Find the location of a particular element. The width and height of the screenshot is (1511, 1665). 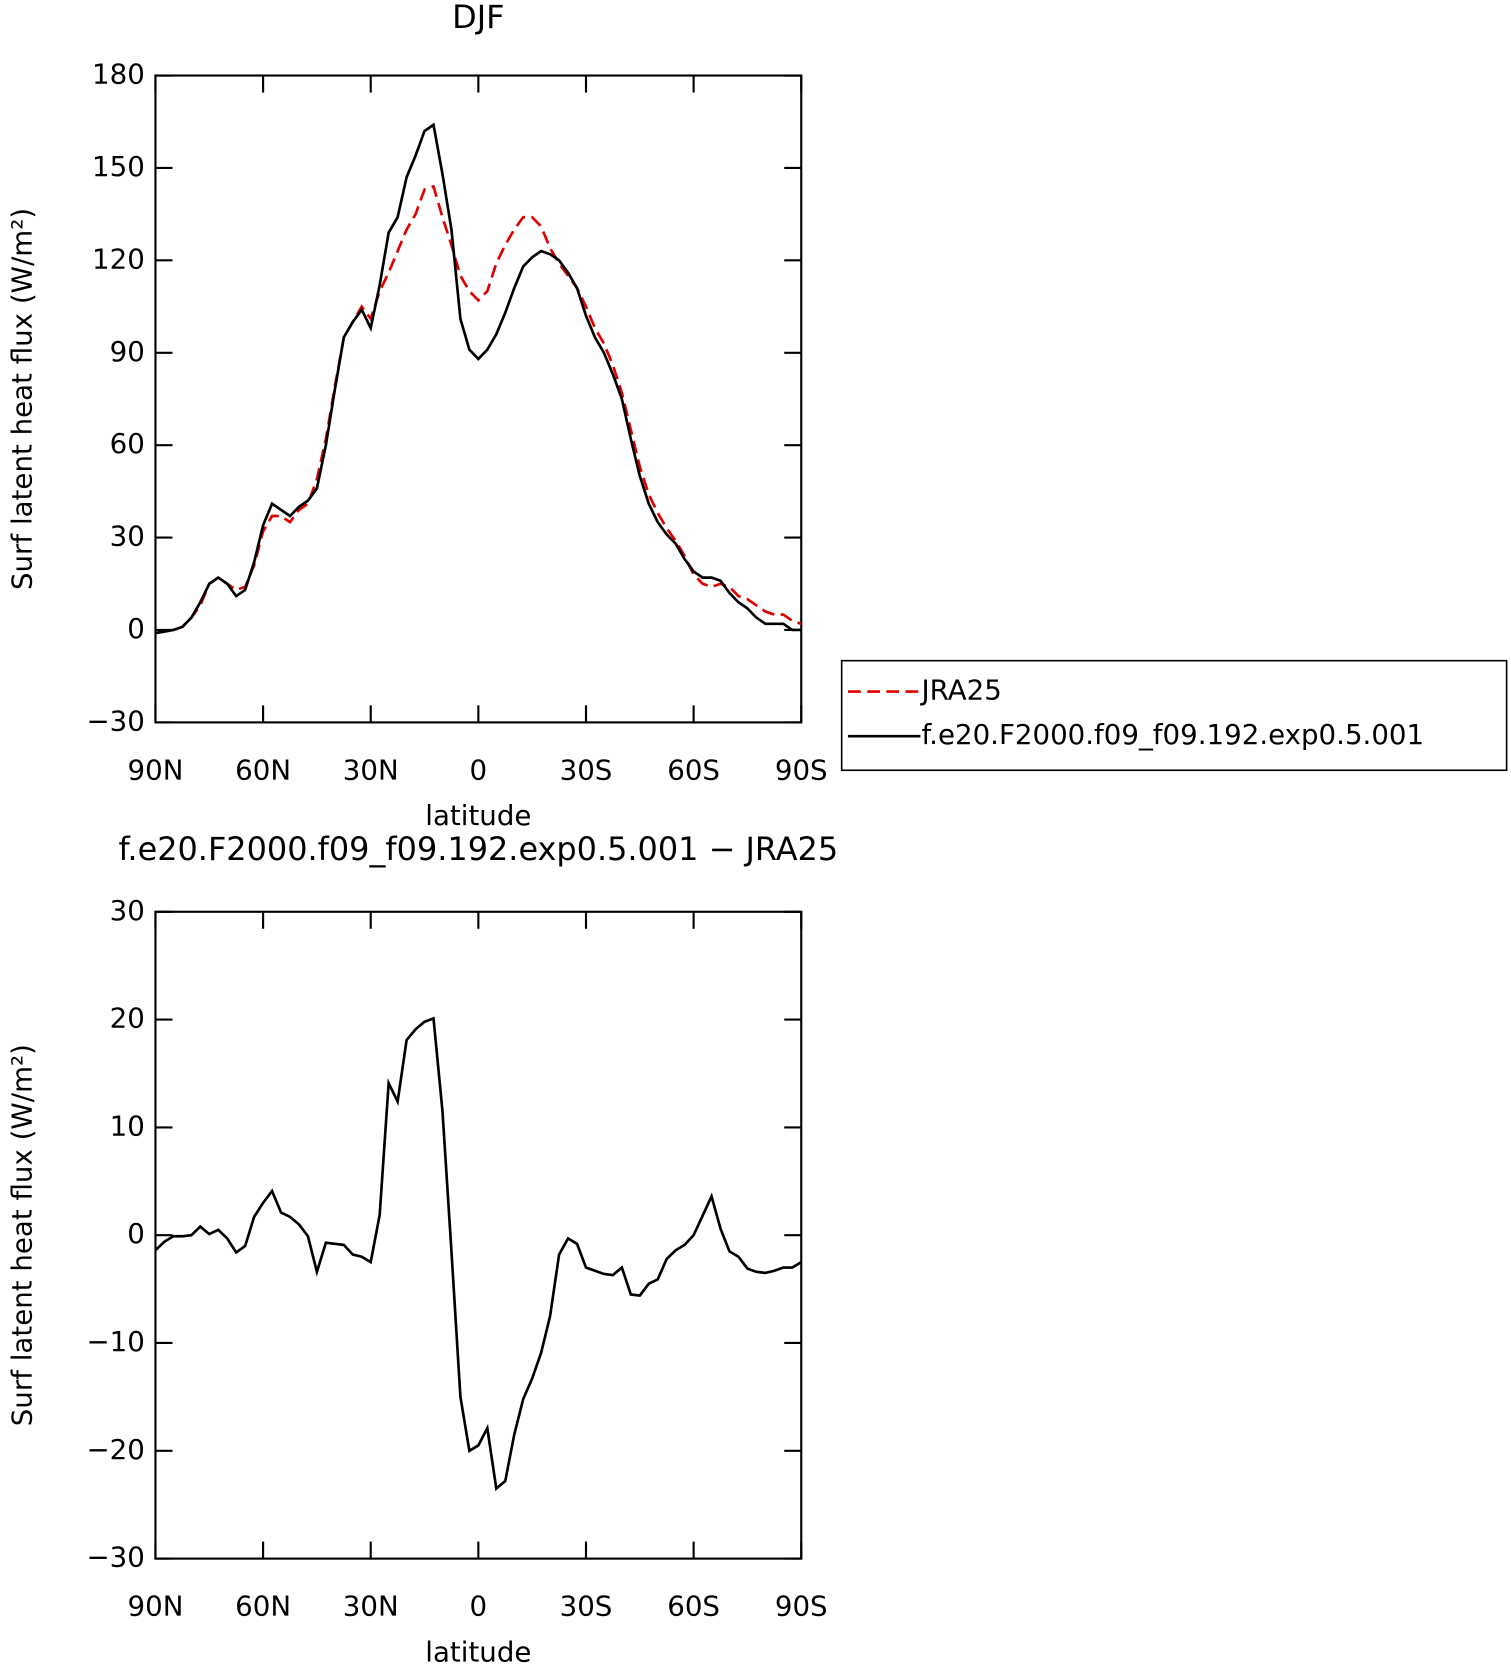

y-tick-label: 90 is located at coordinates (127, 351).